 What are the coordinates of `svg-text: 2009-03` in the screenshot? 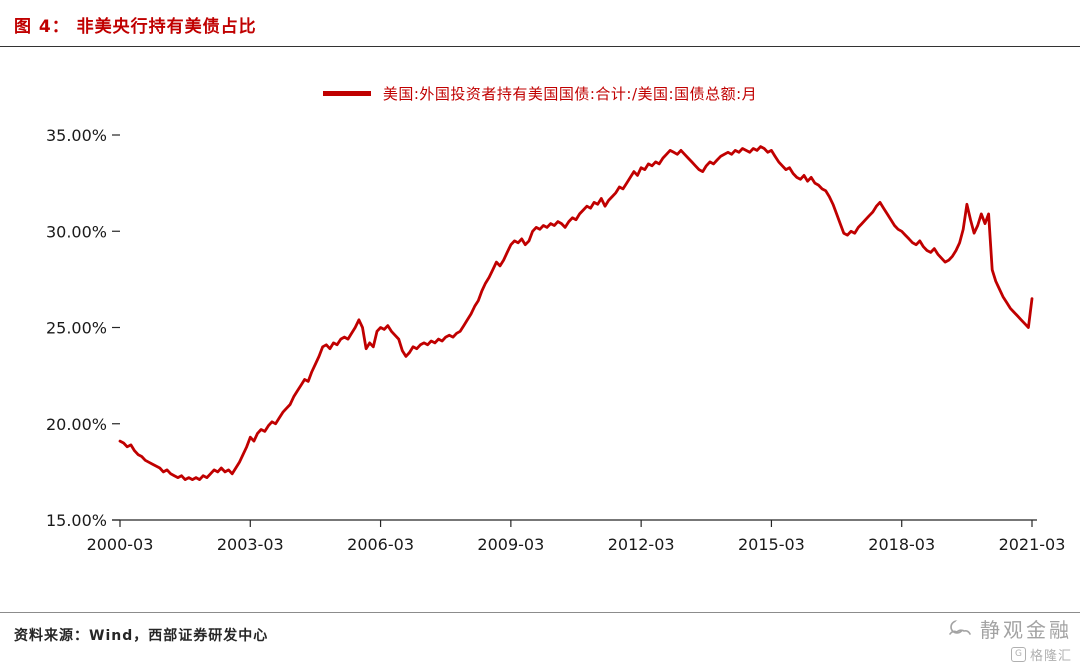 It's located at (510, 544).